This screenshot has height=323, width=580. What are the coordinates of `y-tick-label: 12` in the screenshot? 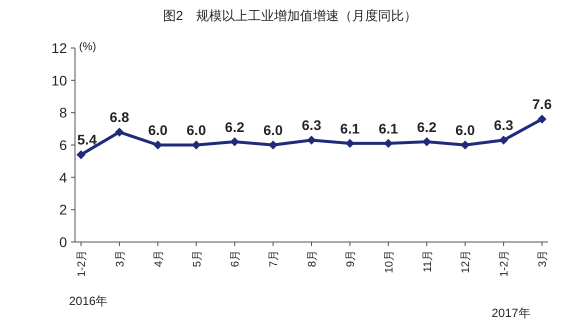 It's located at (59, 48).